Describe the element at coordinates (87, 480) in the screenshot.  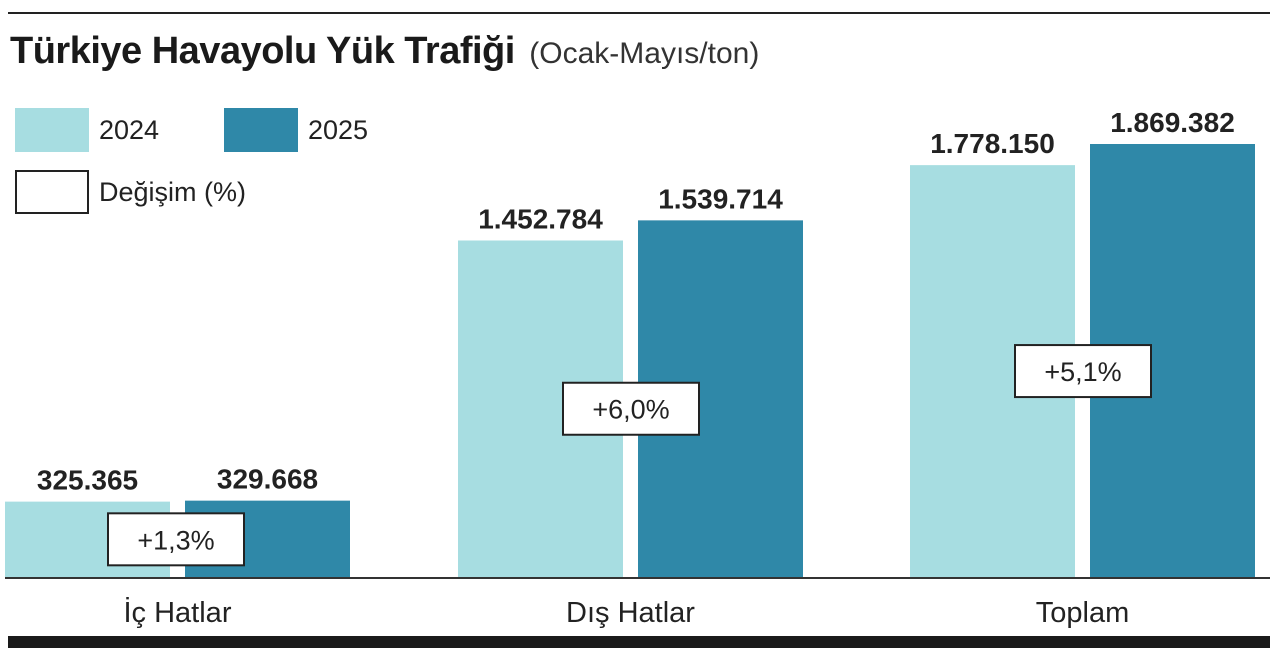
I see `data-label-2024-0: 325.365` at that location.